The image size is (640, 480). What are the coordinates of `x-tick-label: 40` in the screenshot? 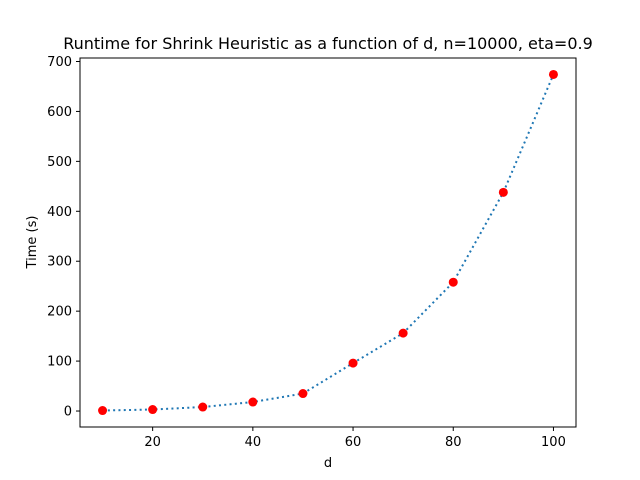 It's located at (253, 442).